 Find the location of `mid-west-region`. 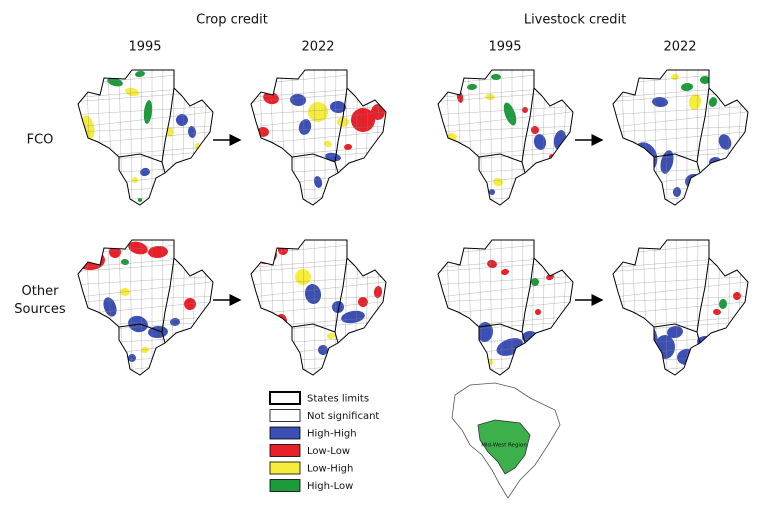

mid-west-region is located at coordinates (504, 447).